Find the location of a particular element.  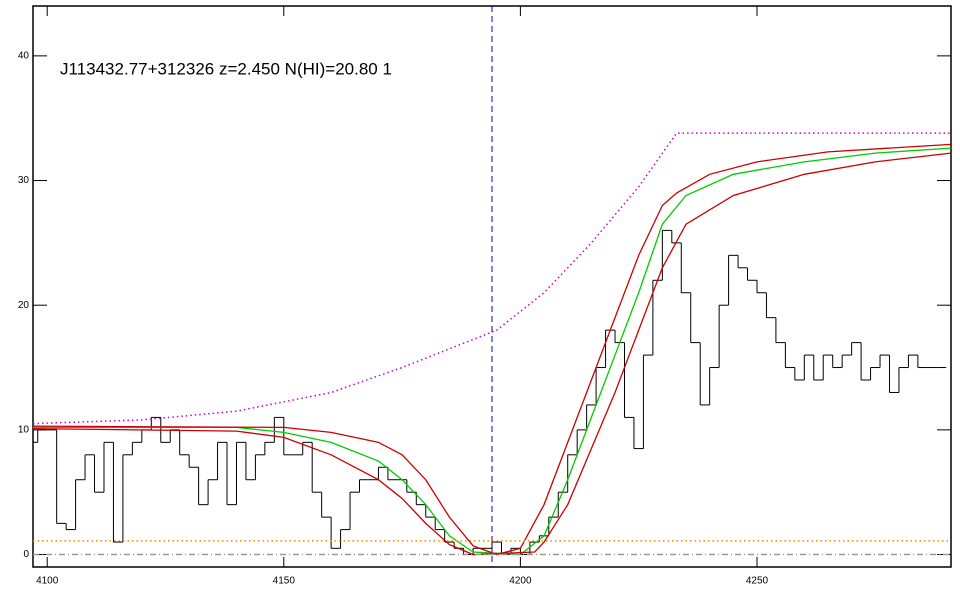

chart-title: J113432.77+312326 z=2.450 N(HI)=20.80 1 is located at coordinates (226, 68).